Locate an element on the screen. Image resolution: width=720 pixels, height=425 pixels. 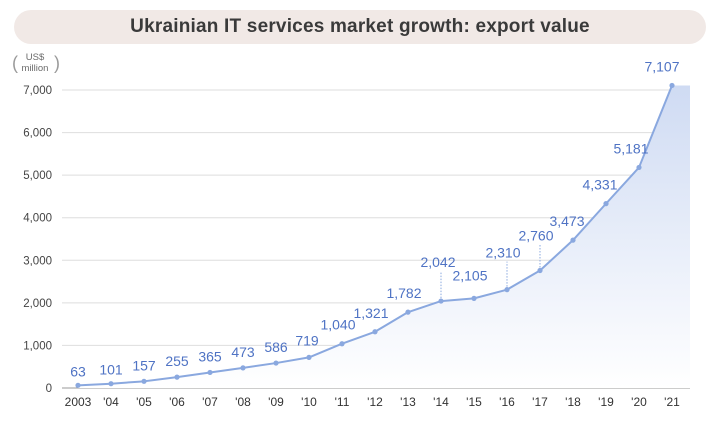
y-tick-label: 1,000 is located at coordinates (37, 346).